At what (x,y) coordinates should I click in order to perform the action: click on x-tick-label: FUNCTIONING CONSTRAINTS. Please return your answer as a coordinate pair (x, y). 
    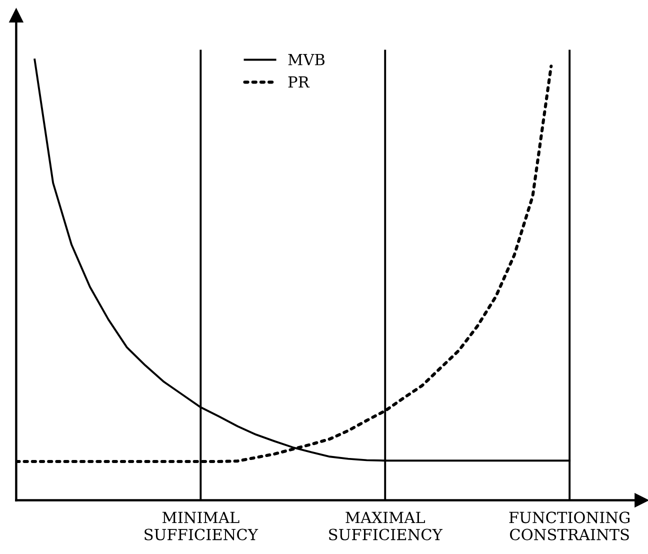
    Looking at the image, I should click on (569, 526).